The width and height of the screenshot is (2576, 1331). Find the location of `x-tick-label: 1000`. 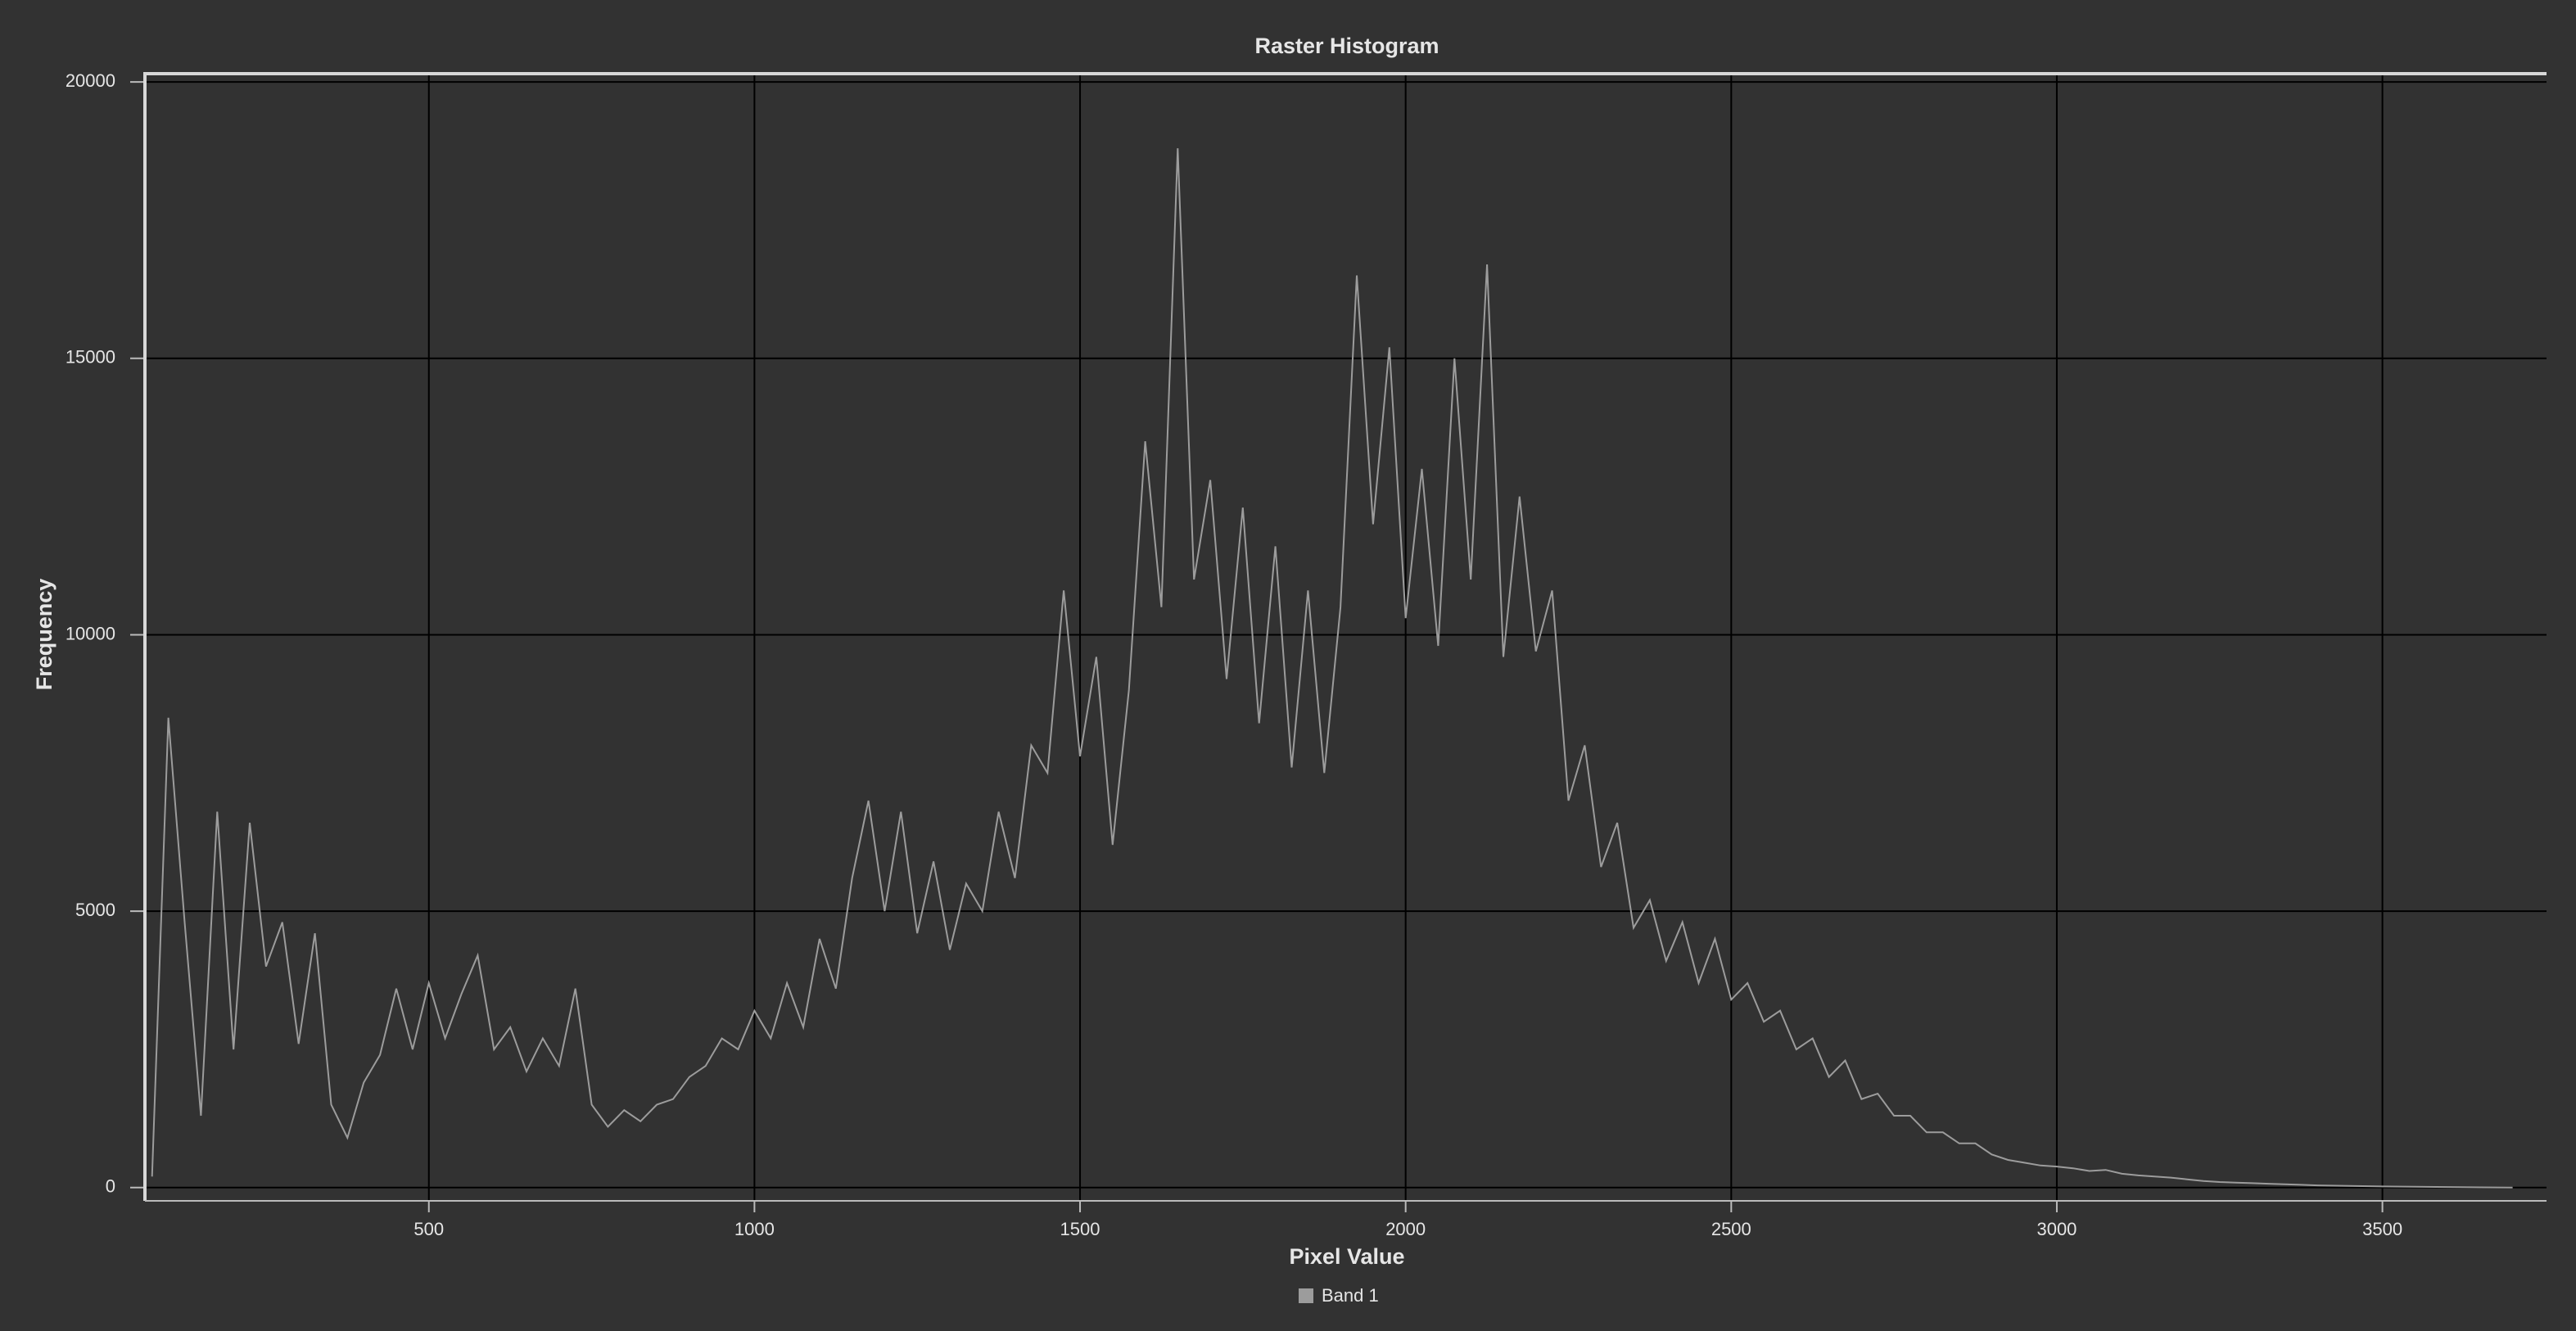

x-tick-label: 1000 is located at coordinates (754, 1229).